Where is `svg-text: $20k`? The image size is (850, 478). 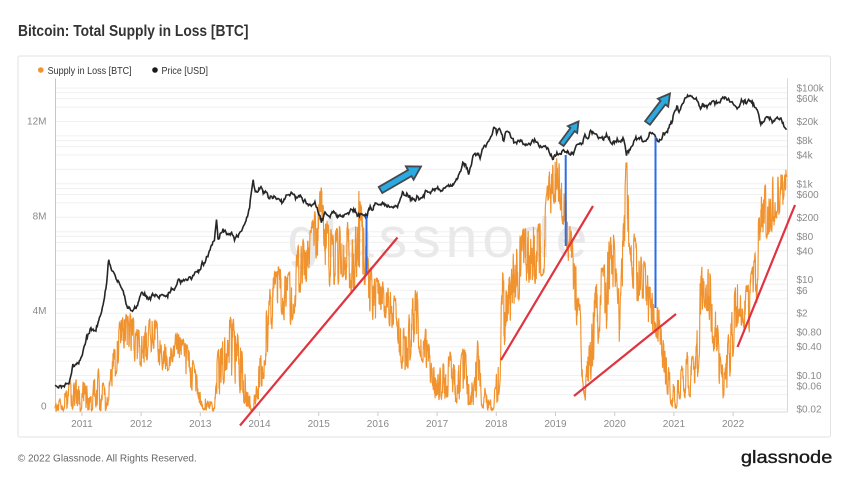 svg-text: $20k is located at coordinates (808, 122).